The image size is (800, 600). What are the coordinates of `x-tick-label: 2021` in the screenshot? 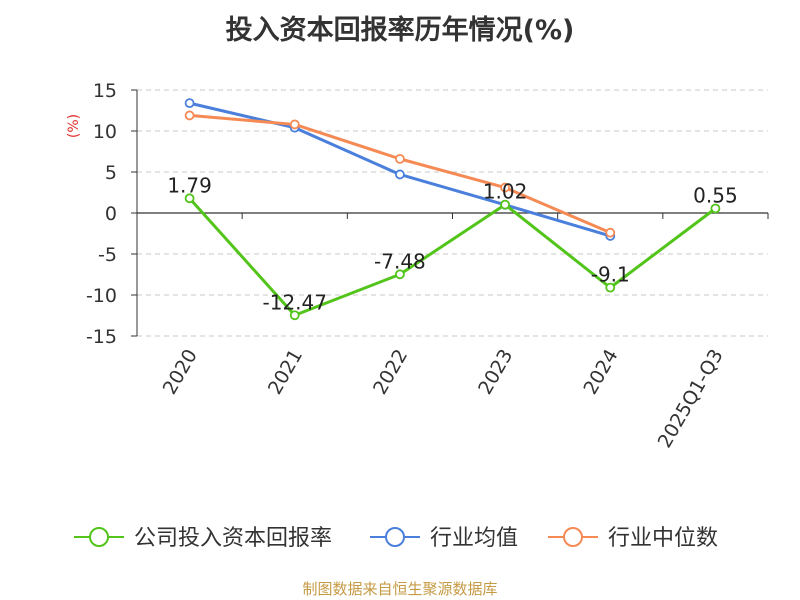 It's located at (285, 372).